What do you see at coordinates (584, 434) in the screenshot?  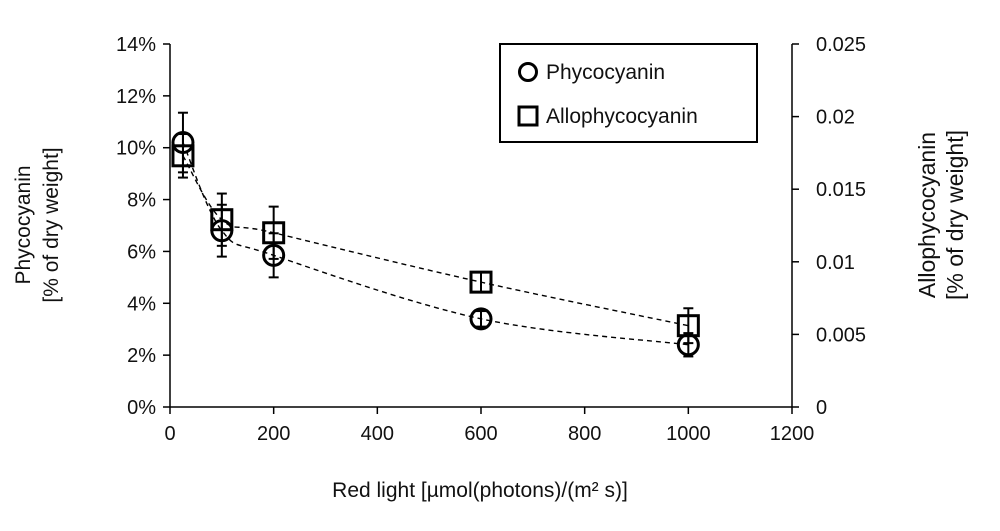 I see `x-tick-label: 800` at bounding box center [584, 434].